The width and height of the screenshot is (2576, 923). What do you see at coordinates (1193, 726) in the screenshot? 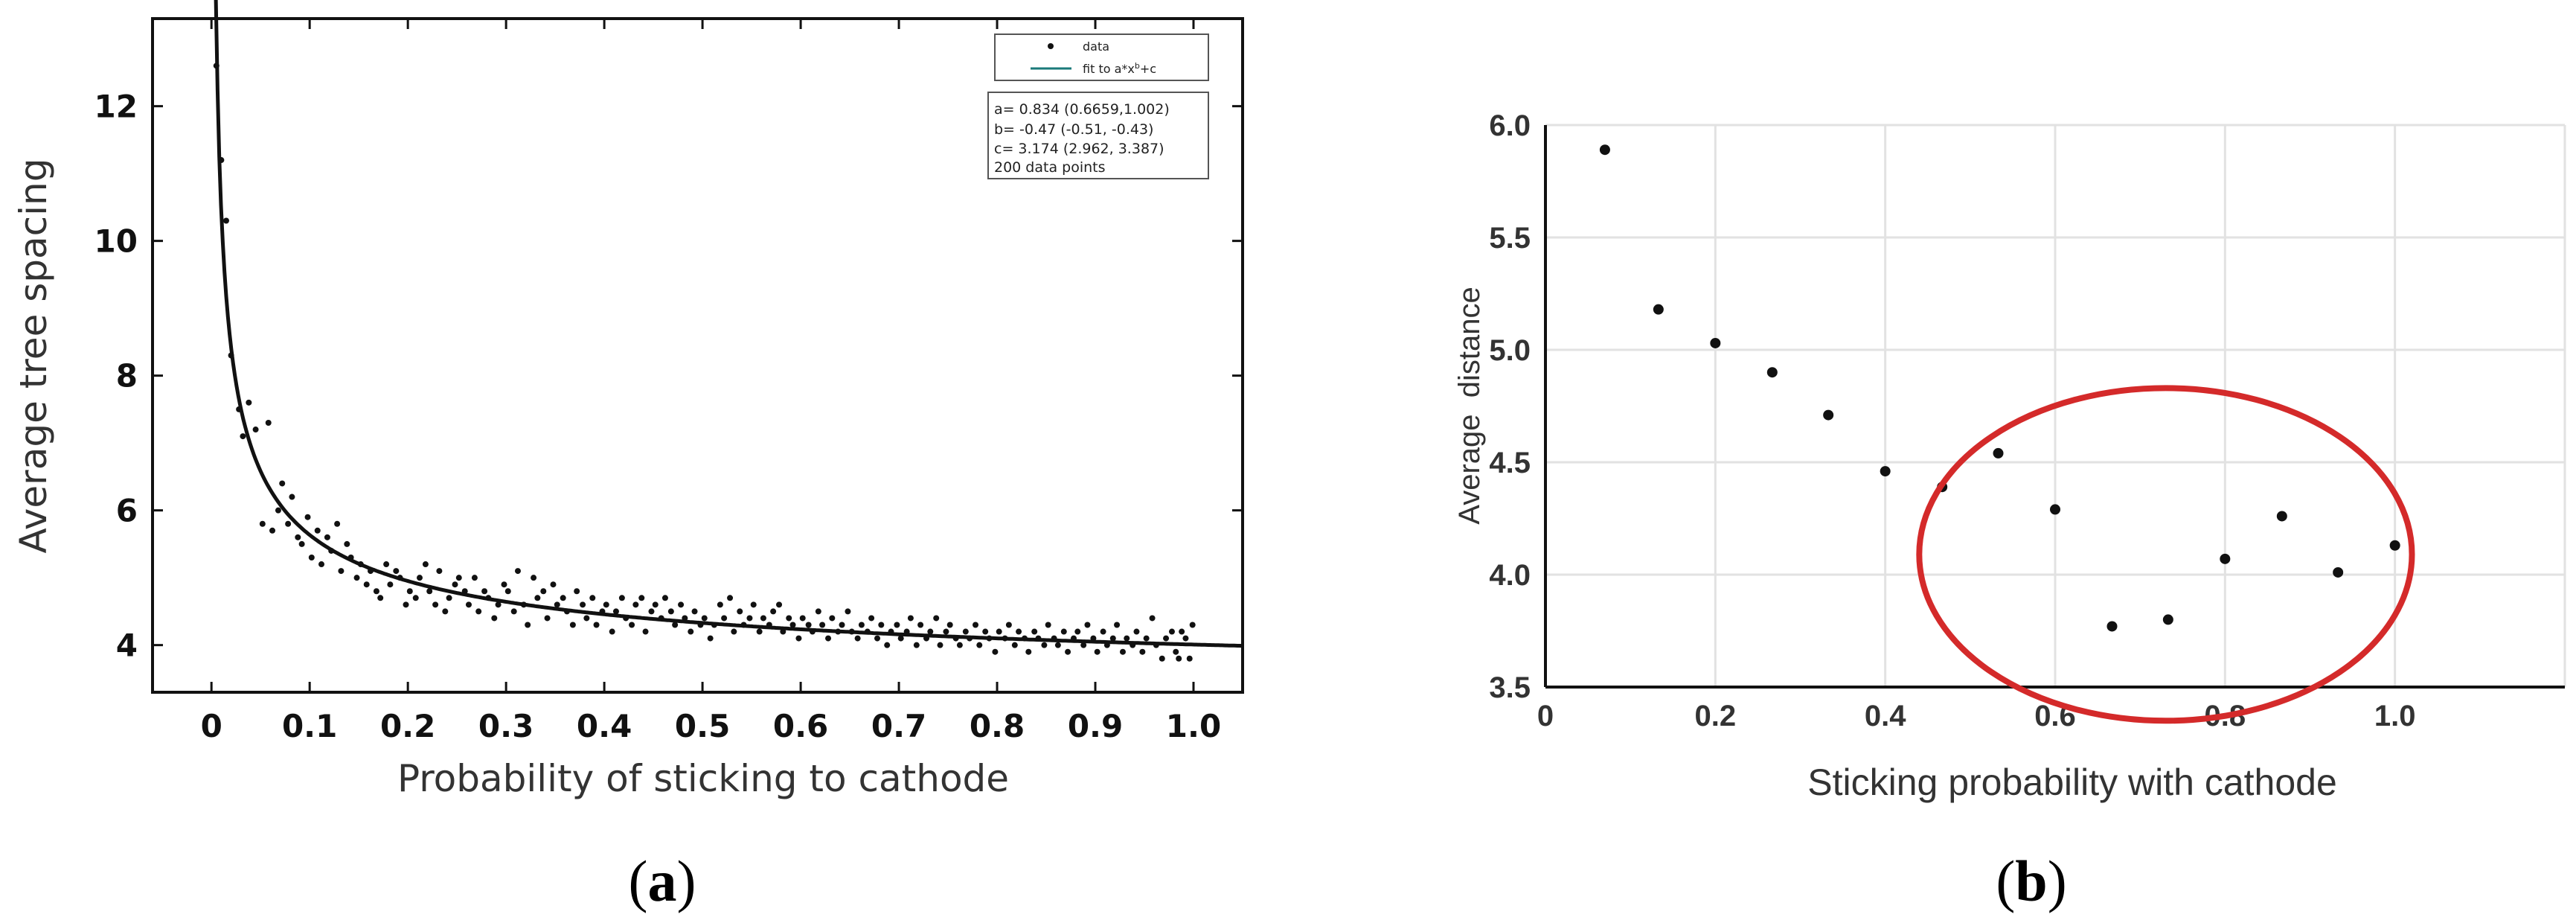
I see `panel-a-x-tick-label: 1.0` at bounding box center [1193, 726].